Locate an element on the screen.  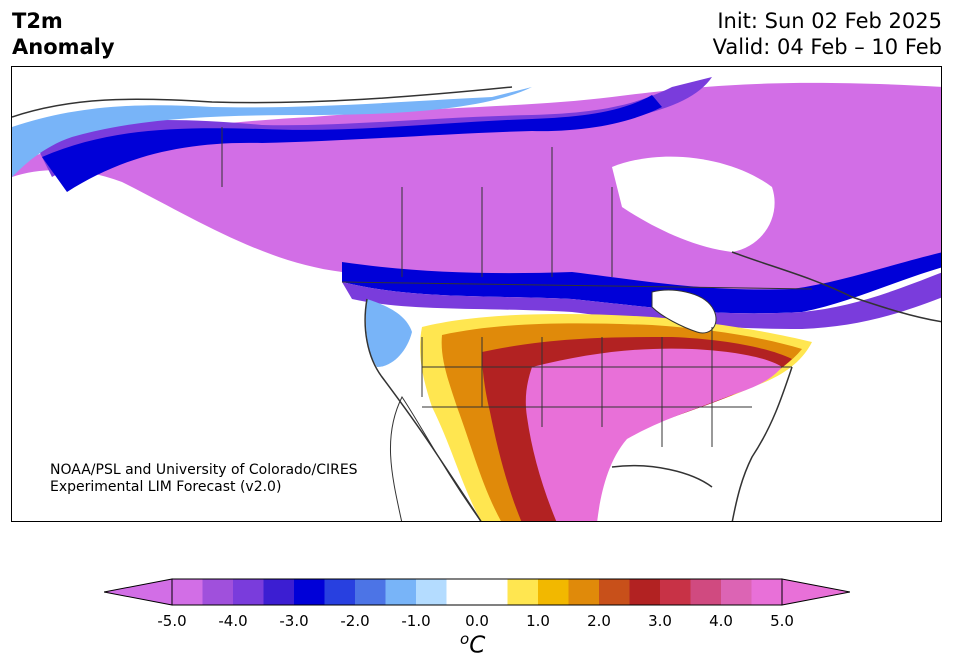
colorbar is located at coordinates (477, 592).